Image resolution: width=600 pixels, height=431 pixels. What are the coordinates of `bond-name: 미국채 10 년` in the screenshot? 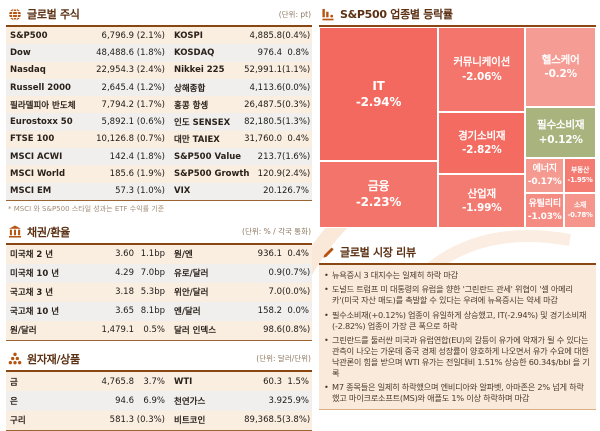 It's located at (35, 274).